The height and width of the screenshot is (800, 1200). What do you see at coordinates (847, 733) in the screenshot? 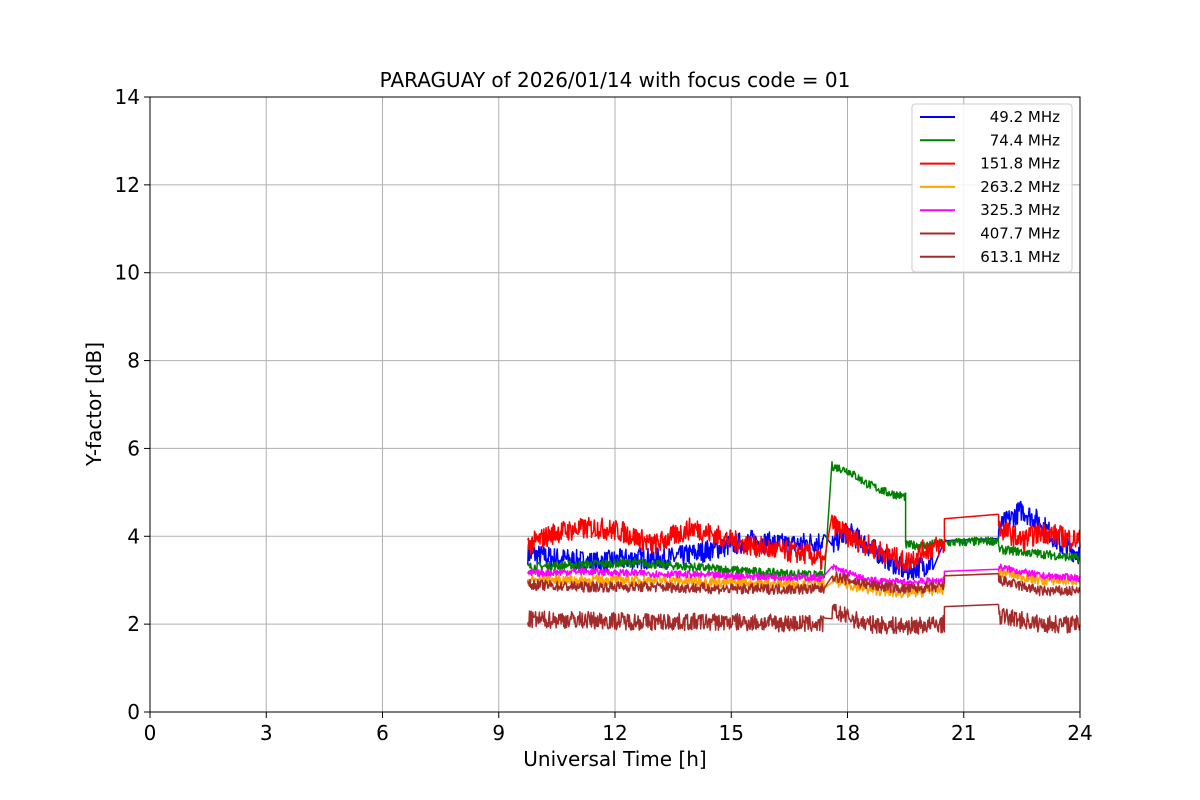
I see `x-tick-label: 18` at bounding box center [847, 733].